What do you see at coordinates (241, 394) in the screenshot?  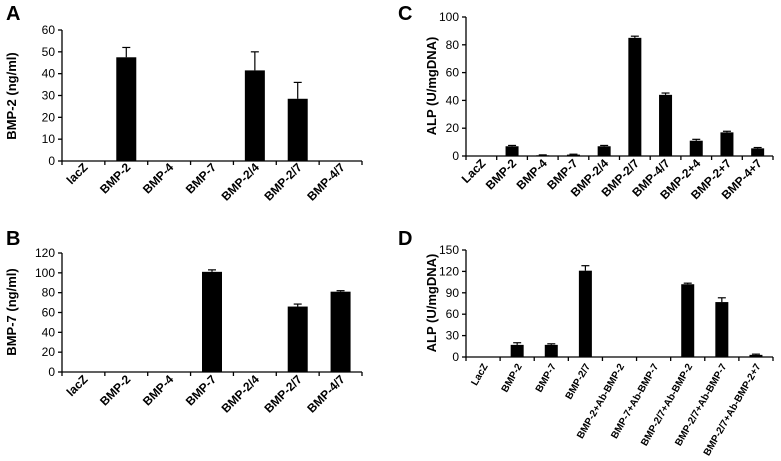 I see `category-label-b-4: BMP-2/4` at bounding box center [241, 394].